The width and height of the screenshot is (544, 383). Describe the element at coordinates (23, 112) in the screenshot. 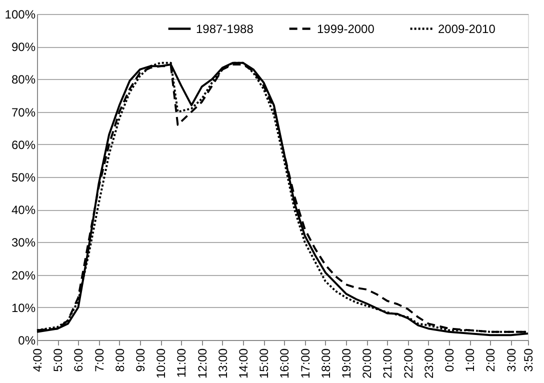

I see `y-tick-label: 70%` at that location.